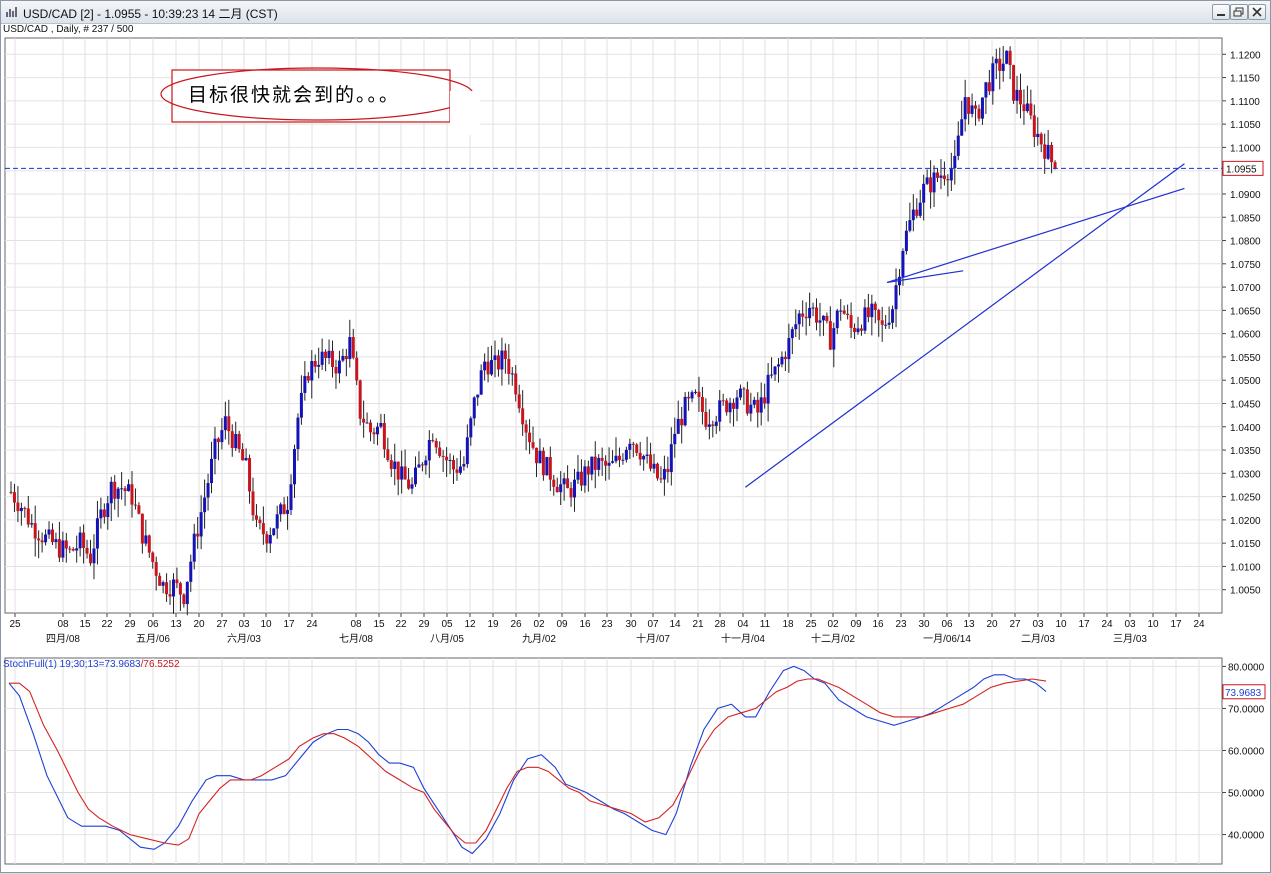 Image resolution: width=1271 pixels, height=874 pixels. I want to click on y-tick-label: 1.0450, so click(1245, 404).